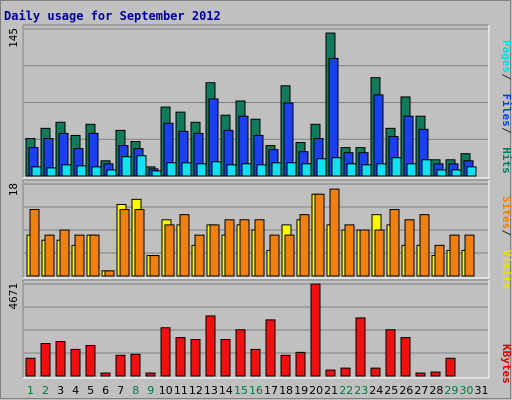  Describe the element at coordinates (506, 212) in the screenshot. I see `legend-visits-0: Sites` at that location.